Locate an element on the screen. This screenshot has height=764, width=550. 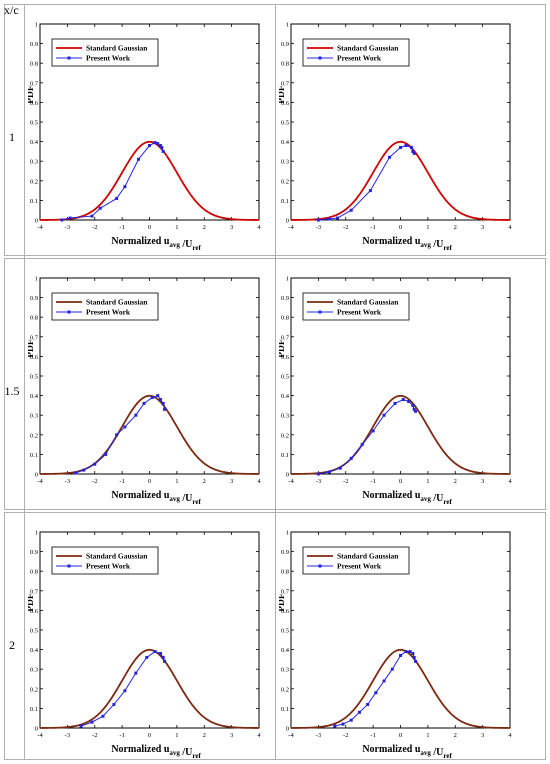
y-tick-label: 0.5 is located at coordinates (34, 123).